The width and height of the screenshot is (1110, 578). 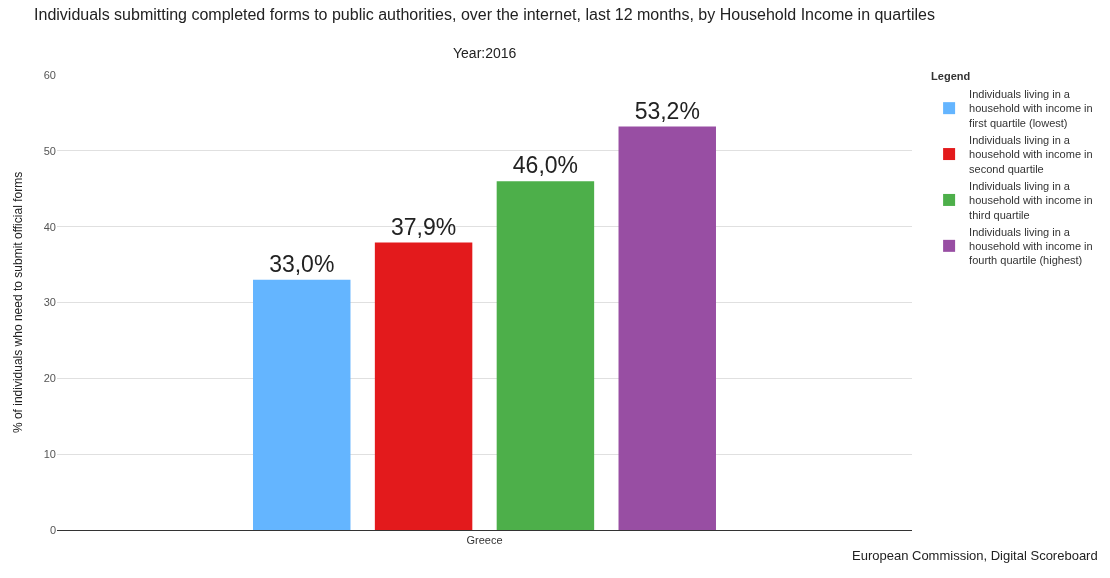 I want to click on data-label: 46,0%, so click(x=545, y=165).